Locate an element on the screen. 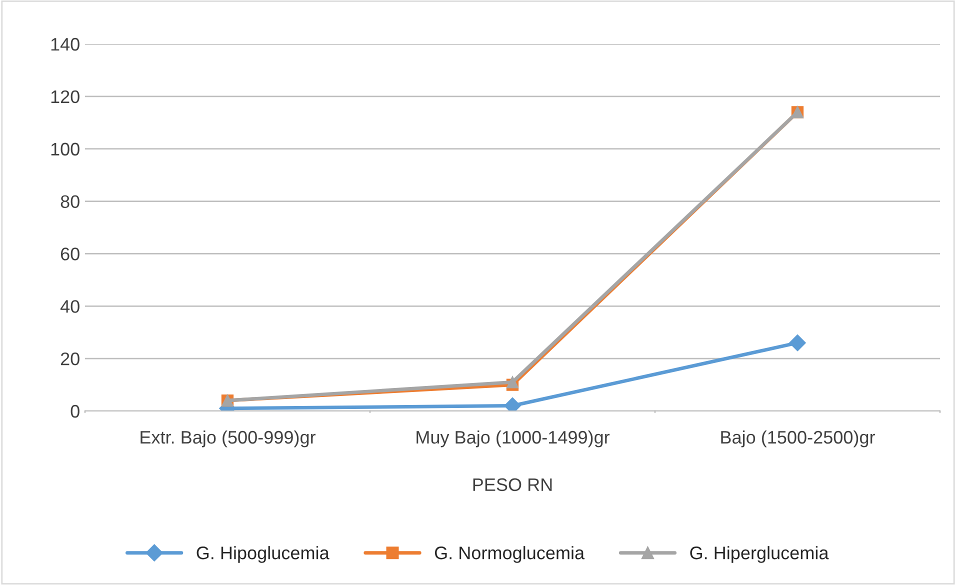  legend-label: G. Normoglucemia is located at coordinates (509, 554).